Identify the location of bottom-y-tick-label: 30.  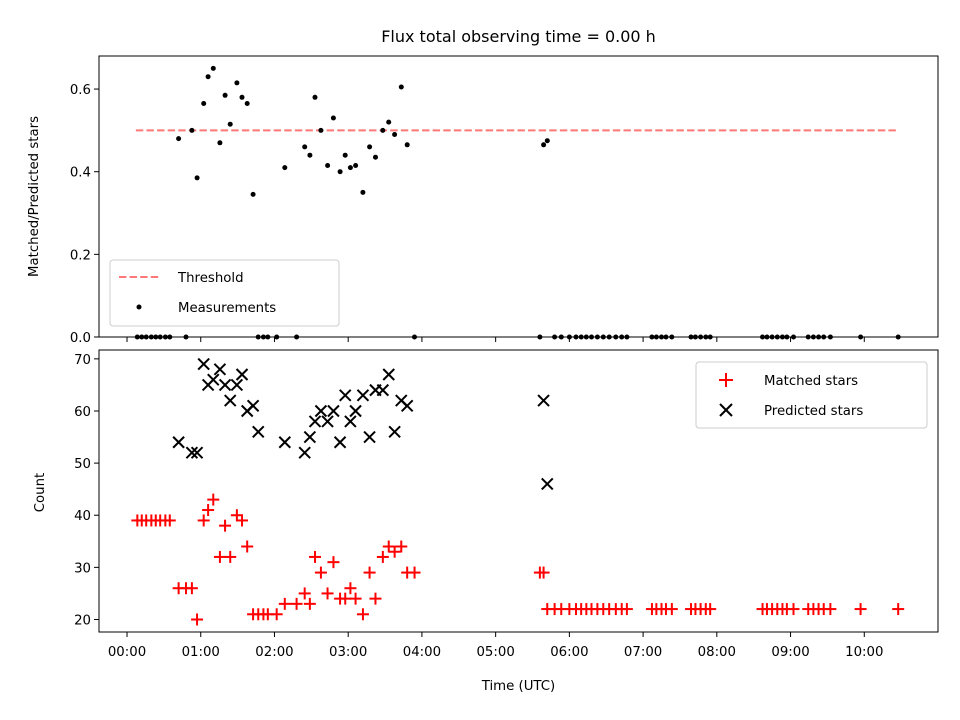
(82, 568).